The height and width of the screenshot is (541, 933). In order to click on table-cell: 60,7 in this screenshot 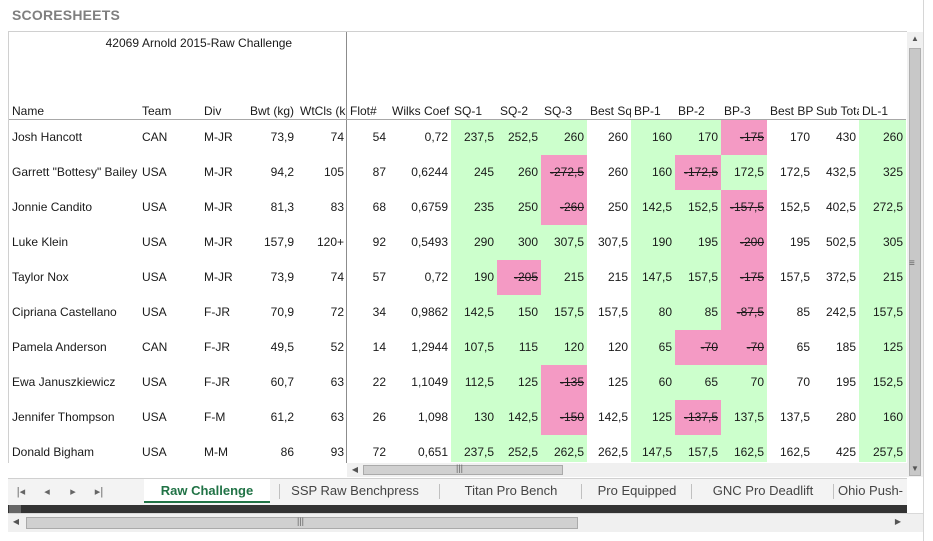, I will do `click(282, 382)`.